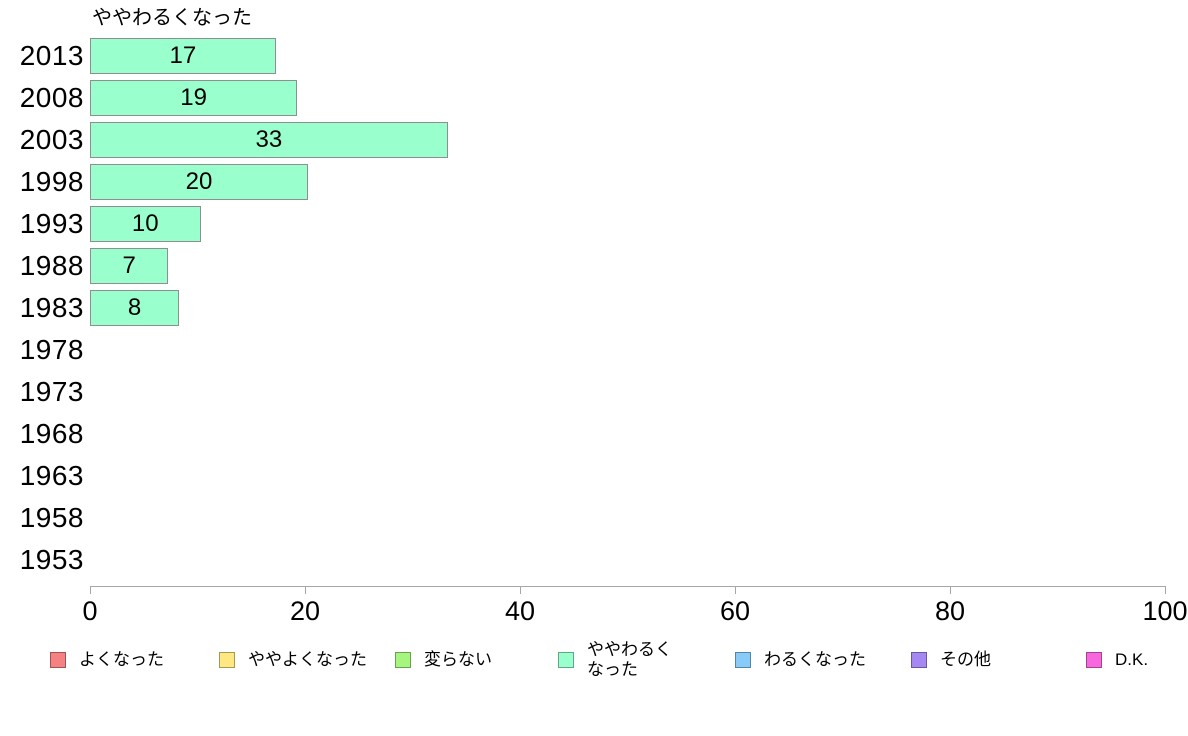  I want to click on chart-title: ややわるくなった, so click(172, 18).